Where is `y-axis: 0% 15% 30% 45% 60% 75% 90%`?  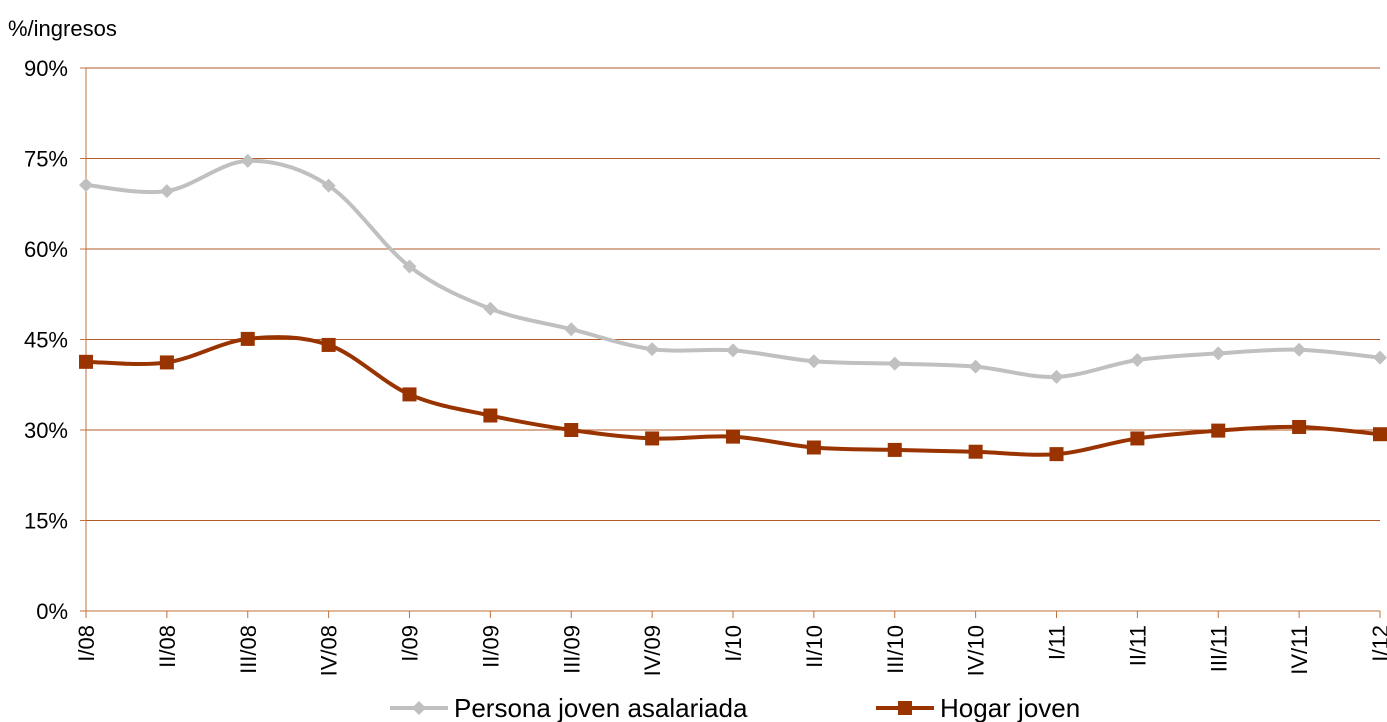 y-axis: 0% 15% 30% 45% 60% 75% 90% is located at coordinates (55, 340).